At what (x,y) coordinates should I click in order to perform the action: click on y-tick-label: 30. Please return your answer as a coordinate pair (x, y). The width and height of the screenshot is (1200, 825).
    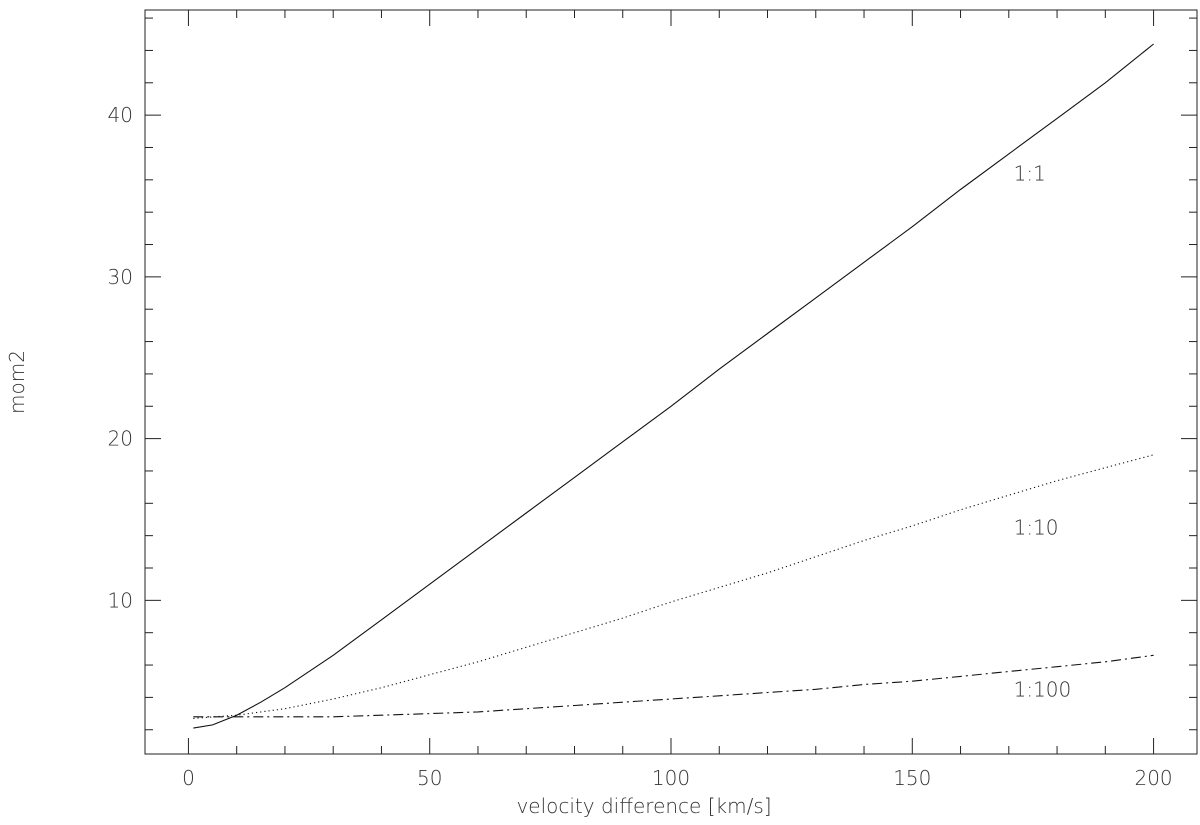
    Looking at the image, I should click on (120, 277).